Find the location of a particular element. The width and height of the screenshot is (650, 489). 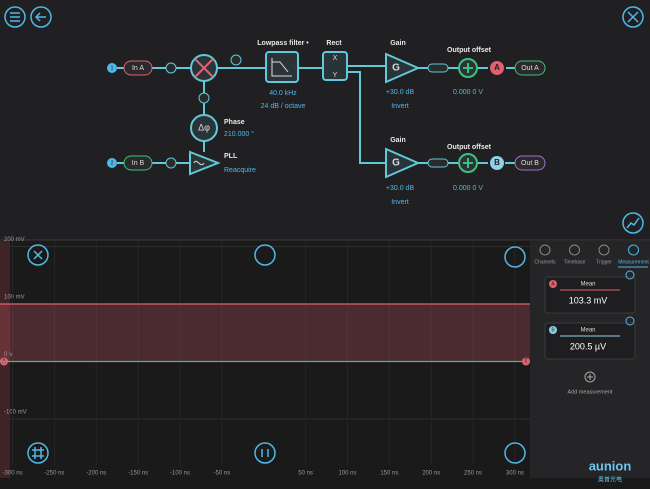

output-label: Out A is located at coordinates (530, 68).